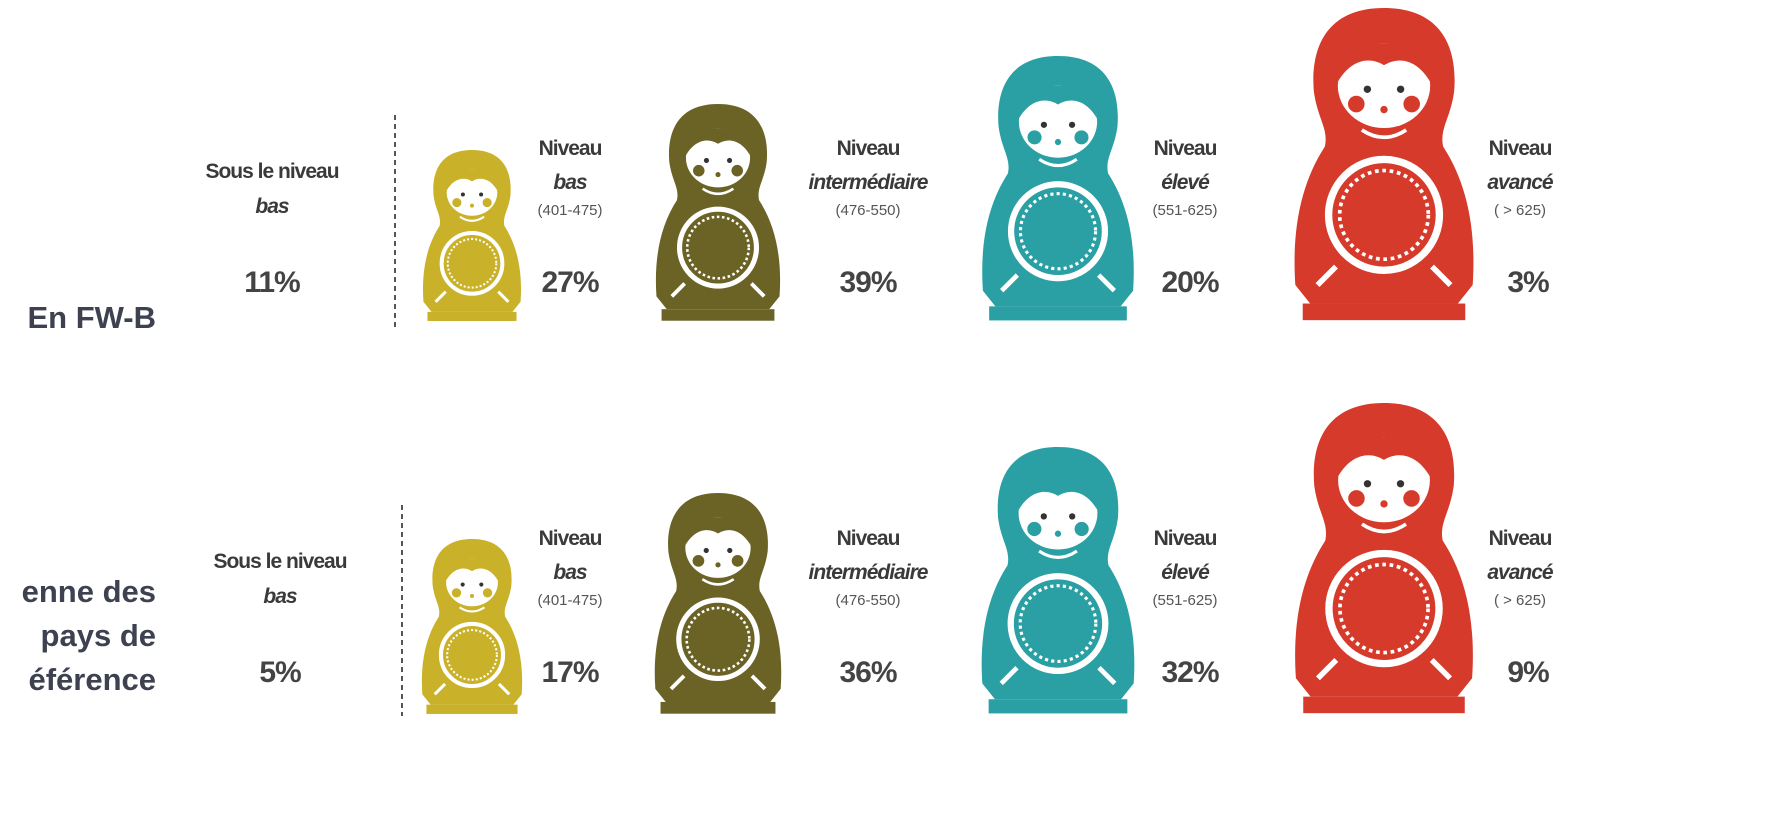  Describe the element at coordinates (272, 282) in the screenshot. I see `below-pct: 11%` at that location.